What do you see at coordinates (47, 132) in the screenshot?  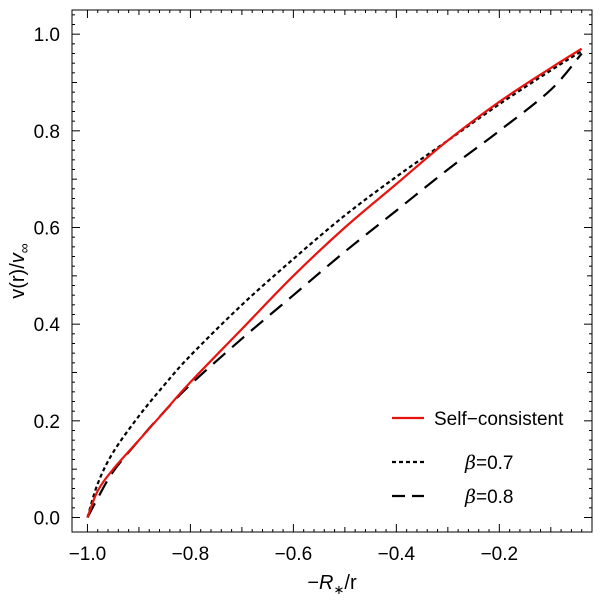 I see `y-tick-label: 0.8` at bounding box center [47, 132].